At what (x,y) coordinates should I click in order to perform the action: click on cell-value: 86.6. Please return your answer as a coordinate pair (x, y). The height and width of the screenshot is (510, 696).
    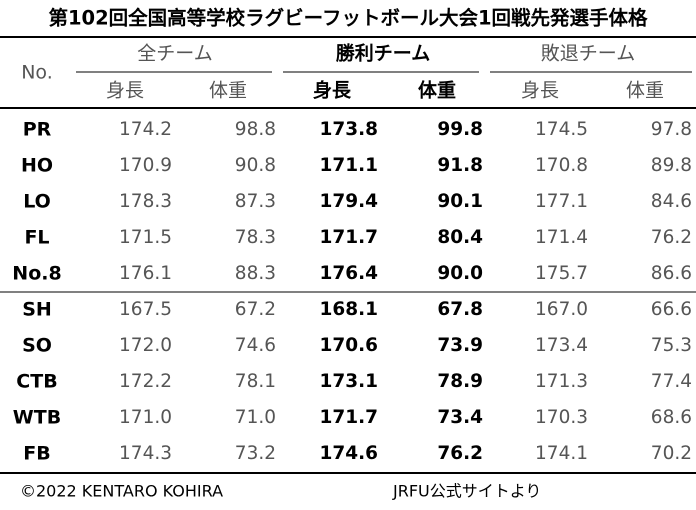
    Looking at the image, I should click on (671, 273).